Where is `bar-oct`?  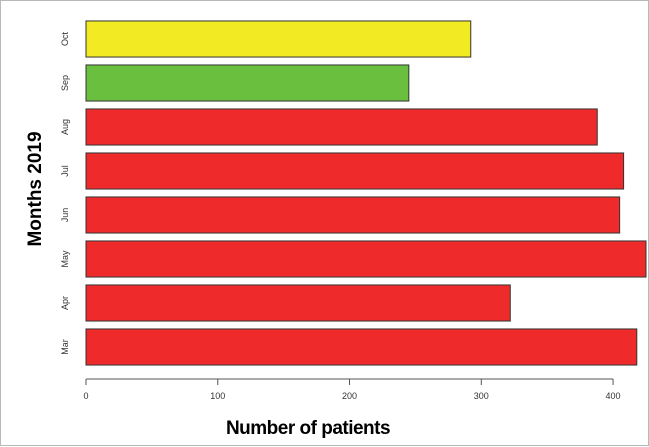 bar-oct is located at coordinates (278, 39).